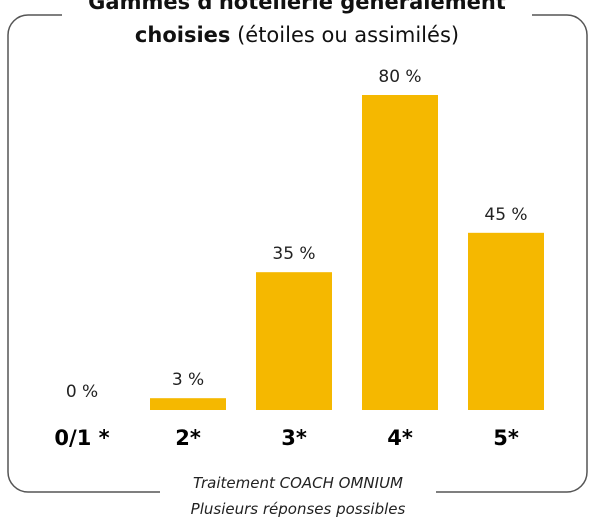  What do you see at coordinates (298, 509) in the screenshot?
I see `note: Plusieurs réponses possibles` at bounding box center [298, 509].